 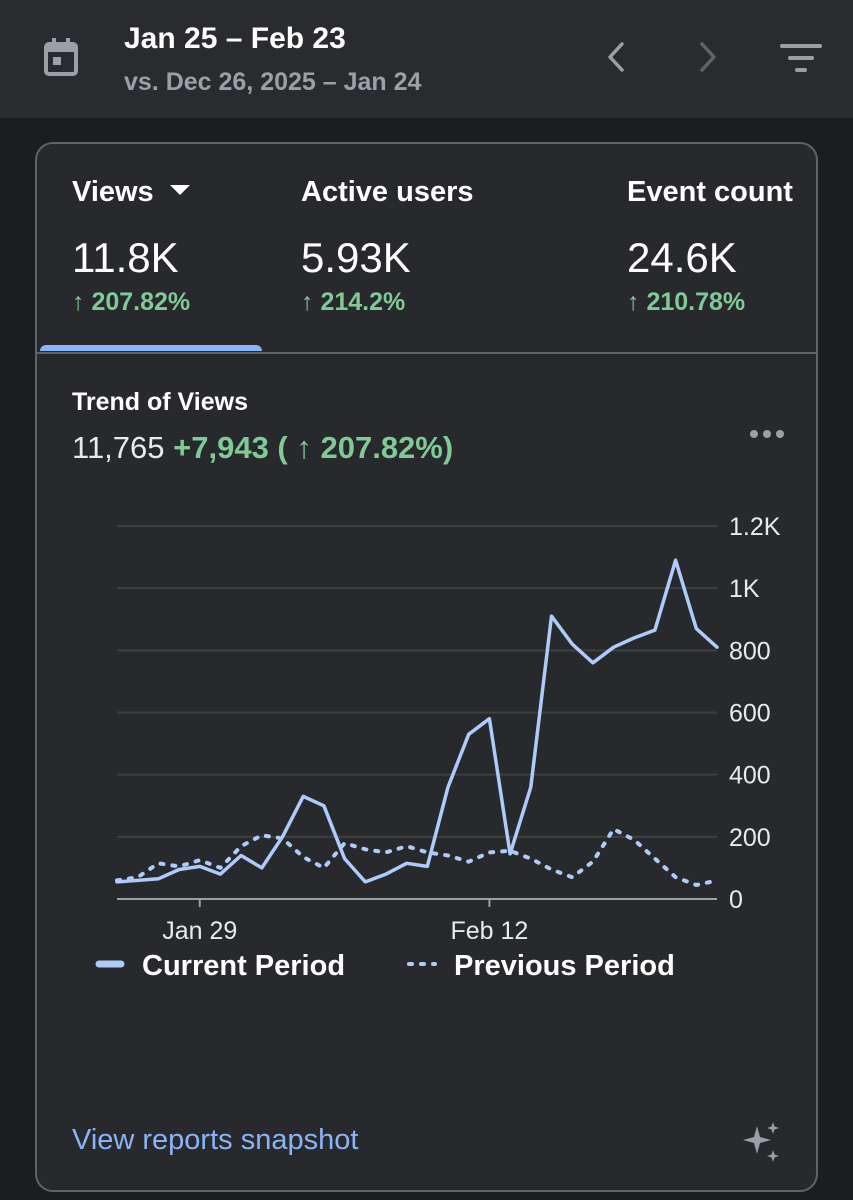 What do you see at coordinates (118, 447) in the screenshot?
I see `trend-total: 11,765` at bounding box center [118, 447].